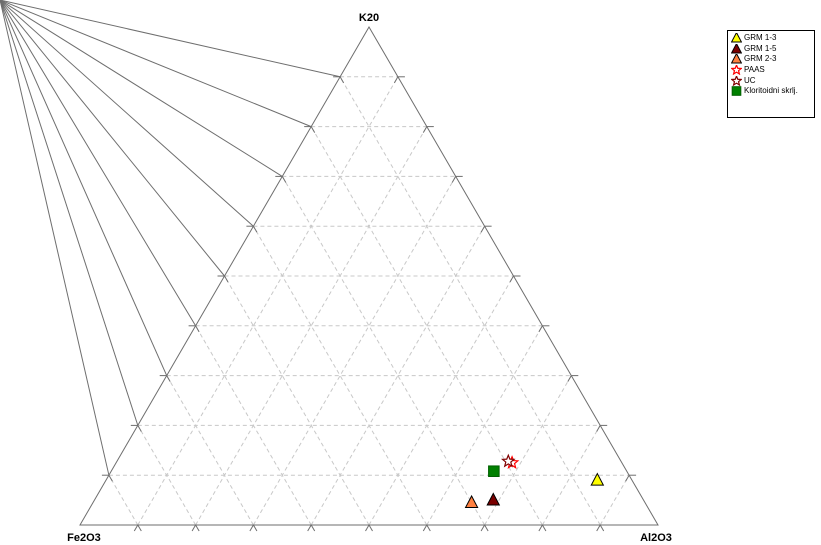 The height and width of the screenshot is (545, 821). I want to click on legend-entry: GRM 2-3, so click(771, 59).